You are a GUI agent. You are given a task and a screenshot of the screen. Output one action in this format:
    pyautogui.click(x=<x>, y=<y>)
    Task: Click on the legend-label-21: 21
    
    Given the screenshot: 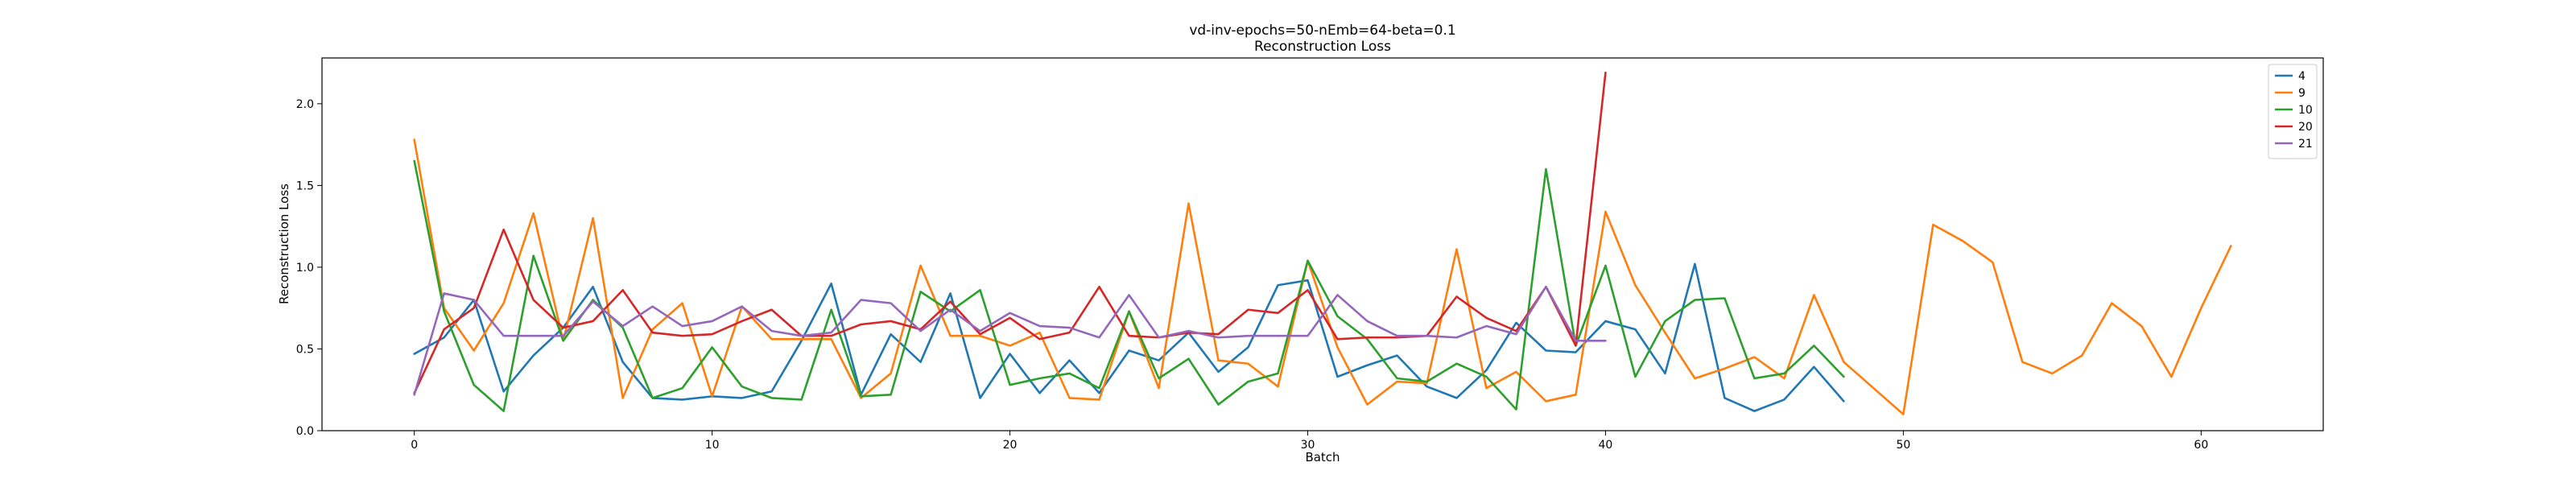 What is the action you would take?
    pyautogui.click(x=2305, y=144)
    